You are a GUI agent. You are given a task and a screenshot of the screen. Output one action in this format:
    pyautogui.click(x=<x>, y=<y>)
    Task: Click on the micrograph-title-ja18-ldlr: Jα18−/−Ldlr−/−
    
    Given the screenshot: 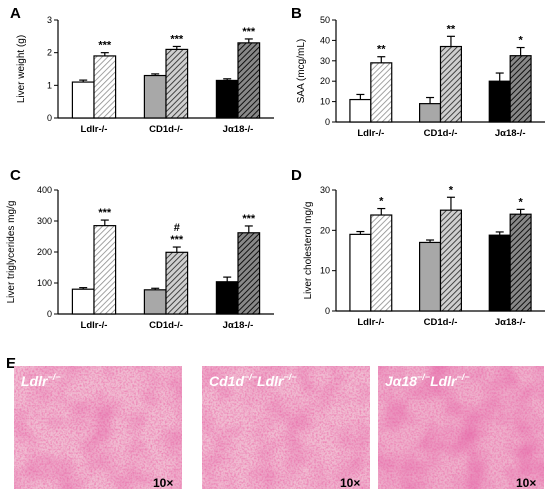 What is the action you would take?
    pyautogui.click(x=427, y=380)
    